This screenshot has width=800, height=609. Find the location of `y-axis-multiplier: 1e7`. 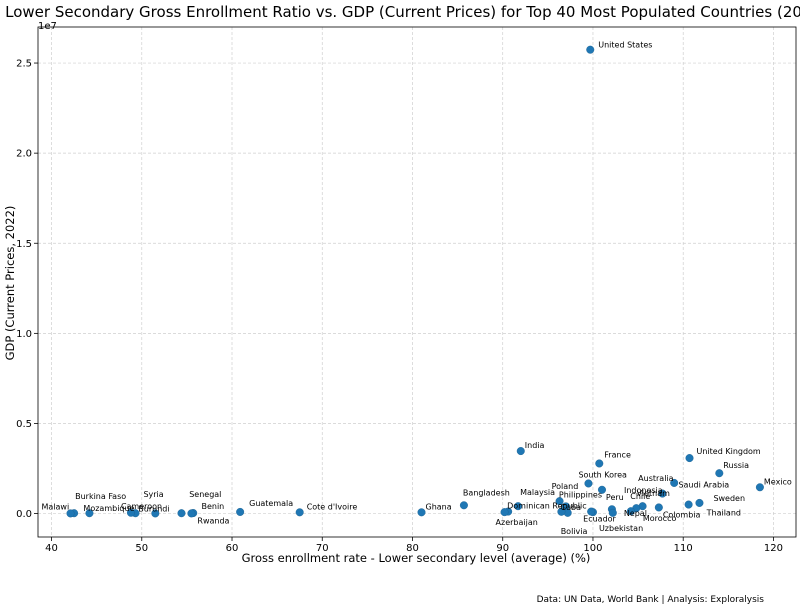

y-axis-multiplier: 1e7 is located at coordinates (47, 26).